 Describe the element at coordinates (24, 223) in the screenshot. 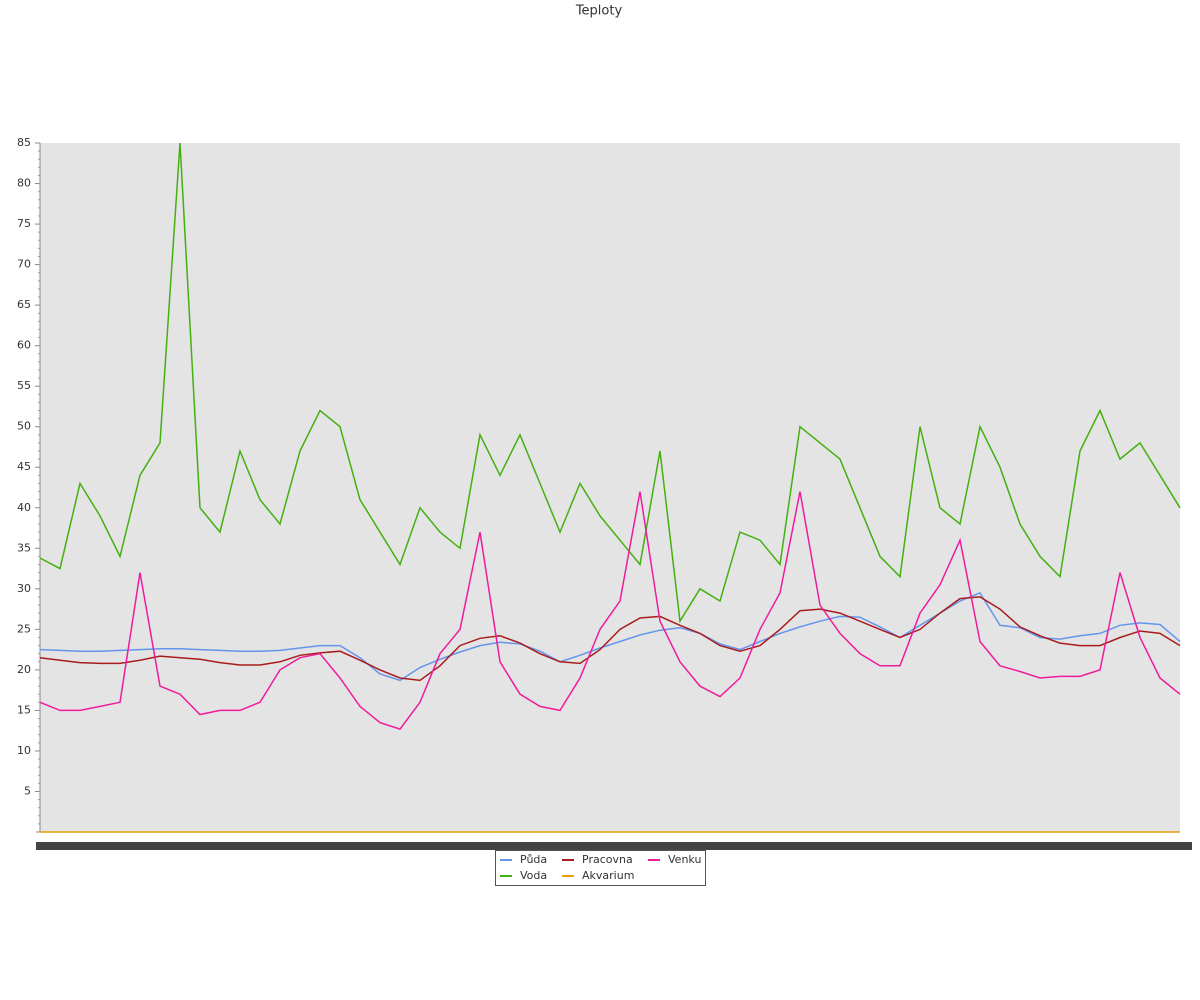

I see `y-tick-label: 75` at that location.